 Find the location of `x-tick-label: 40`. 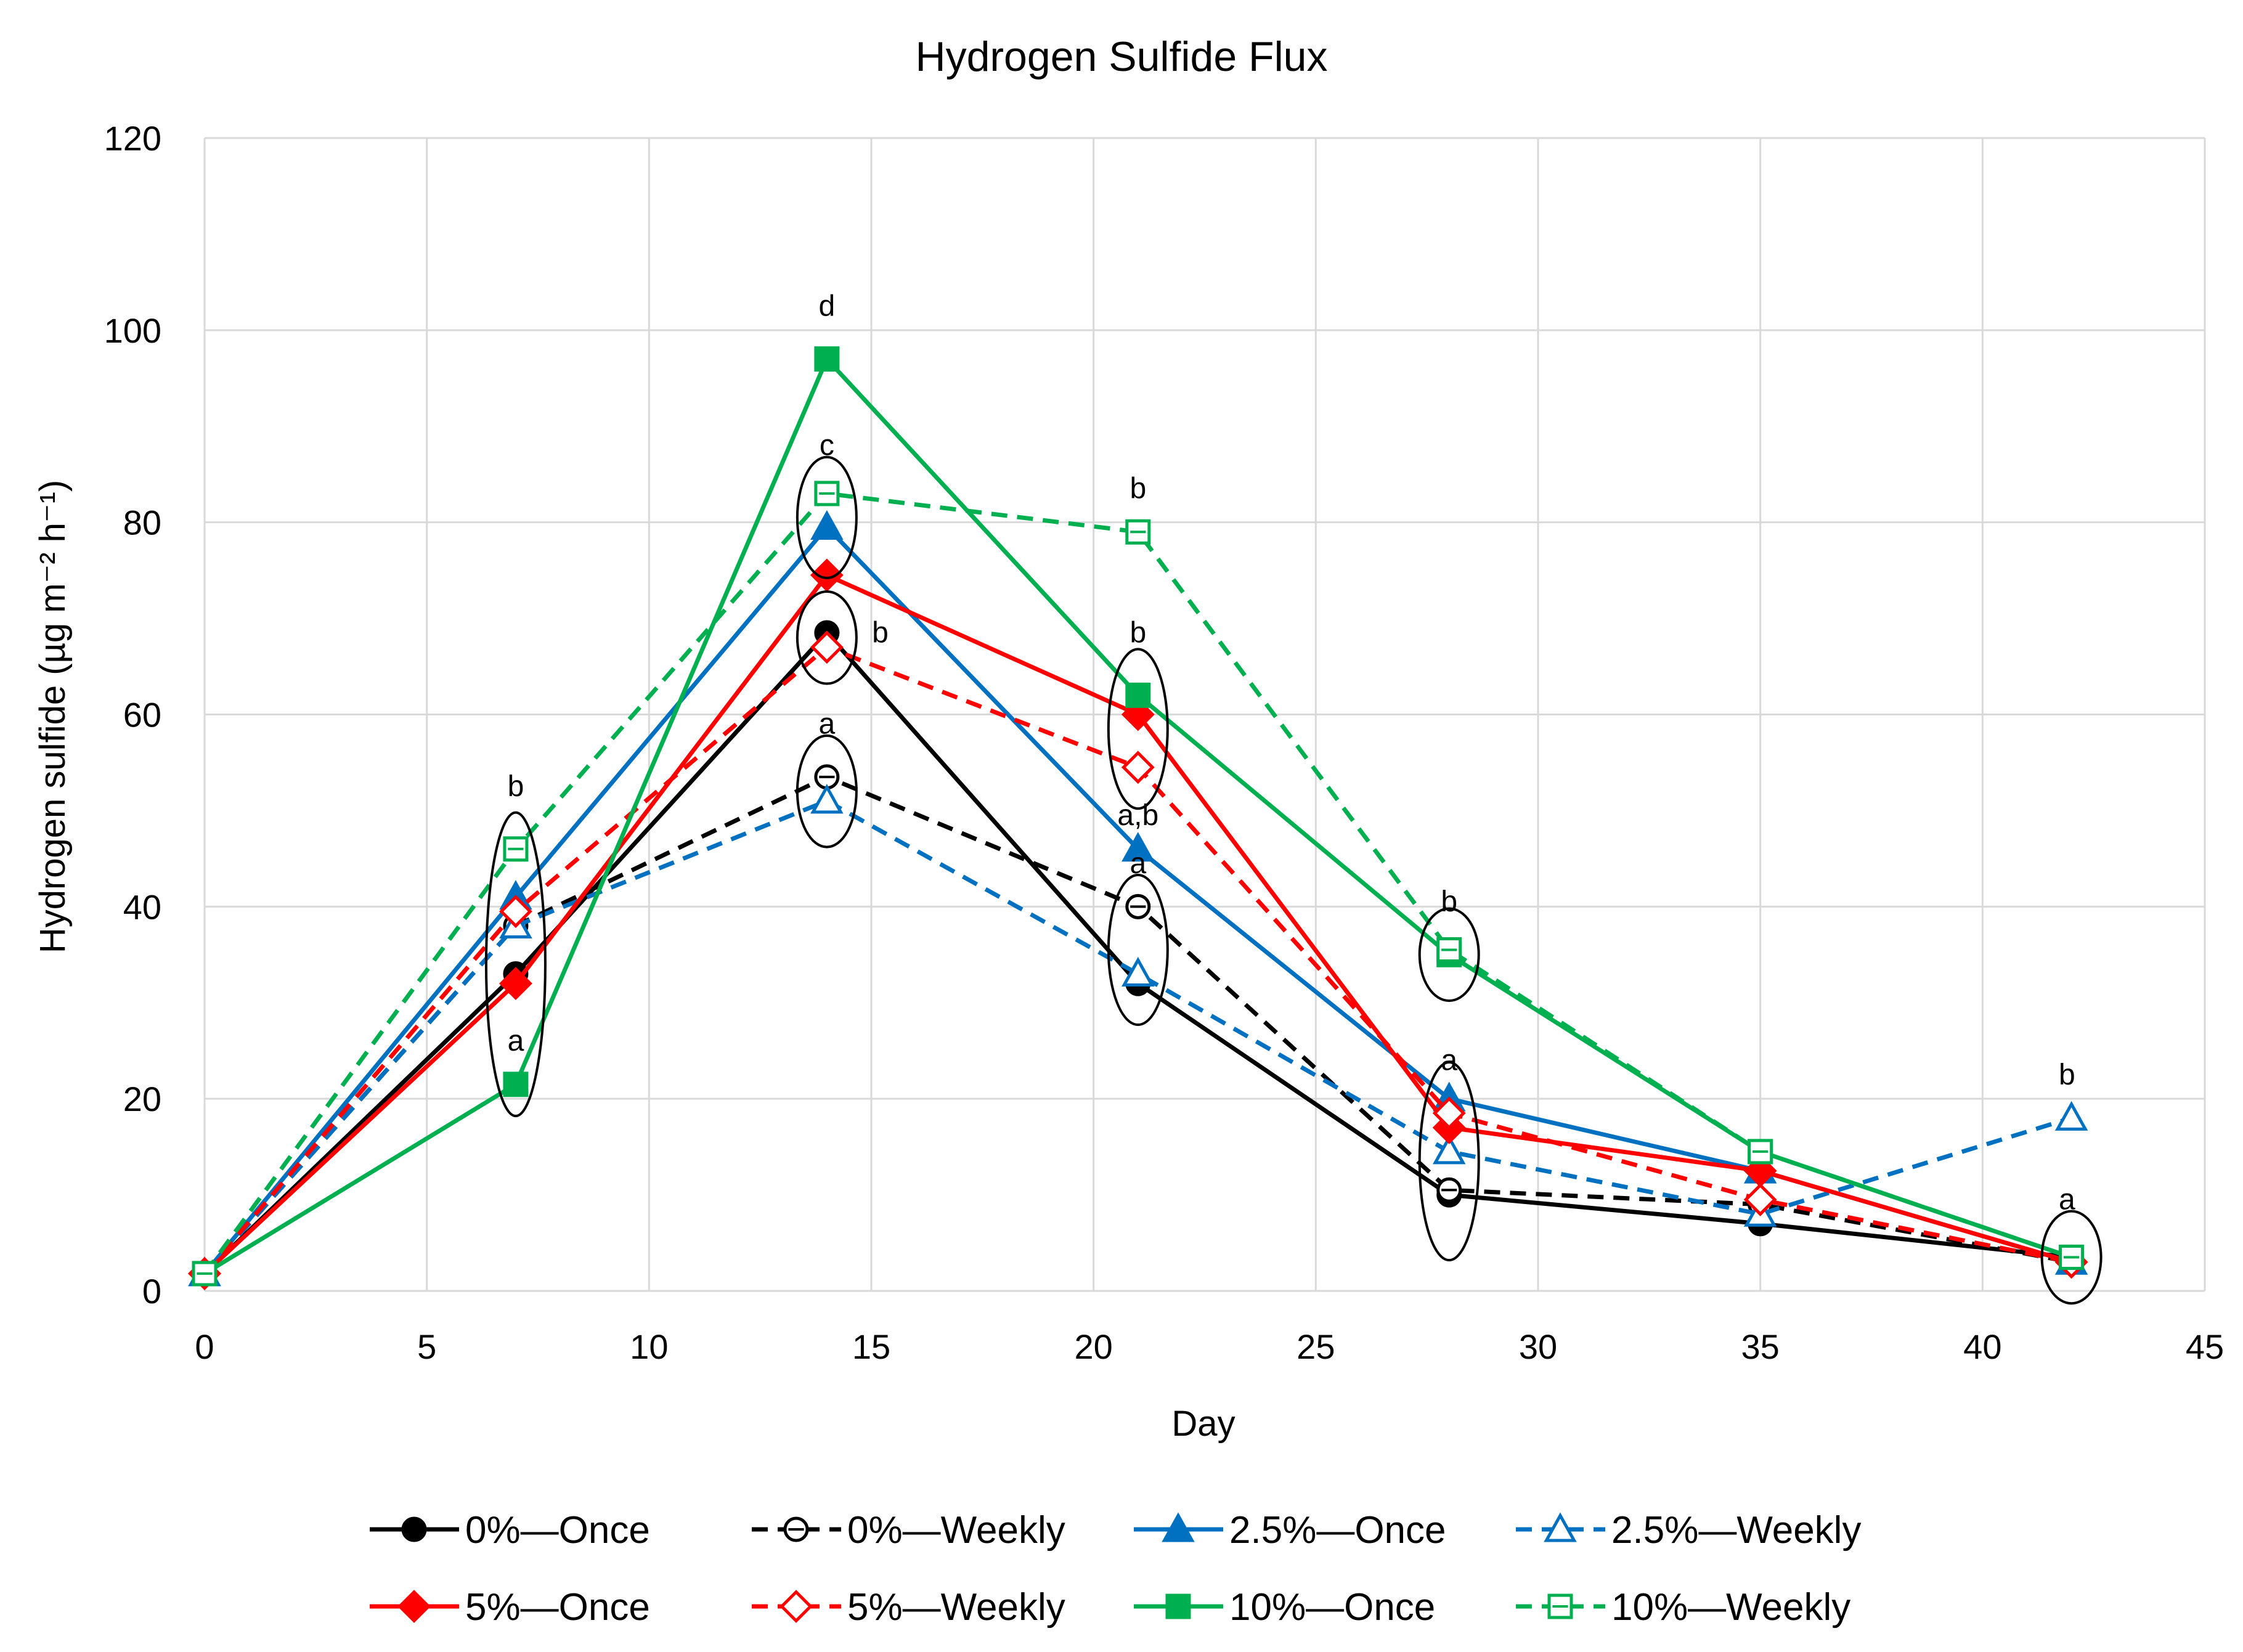

x-tick-label: 40 is located at coordinates (1982, 1346).